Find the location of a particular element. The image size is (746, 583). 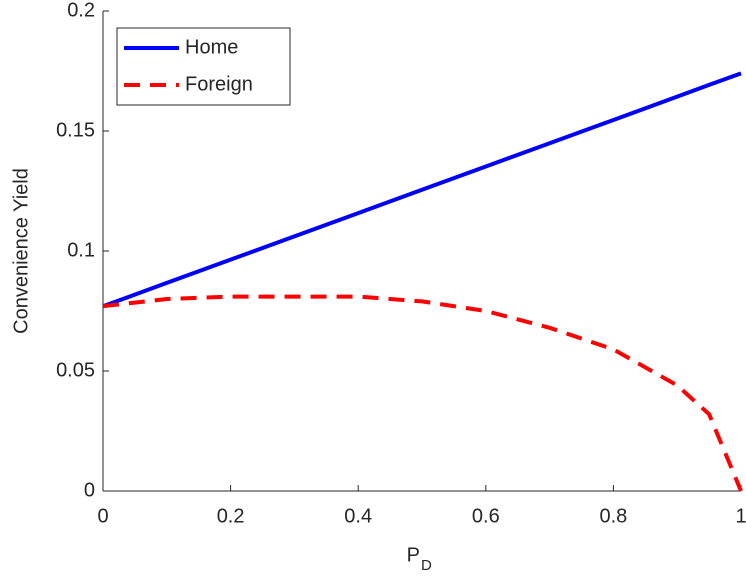

y-tick-label: 0.2 is located at coordinates (81, 10).